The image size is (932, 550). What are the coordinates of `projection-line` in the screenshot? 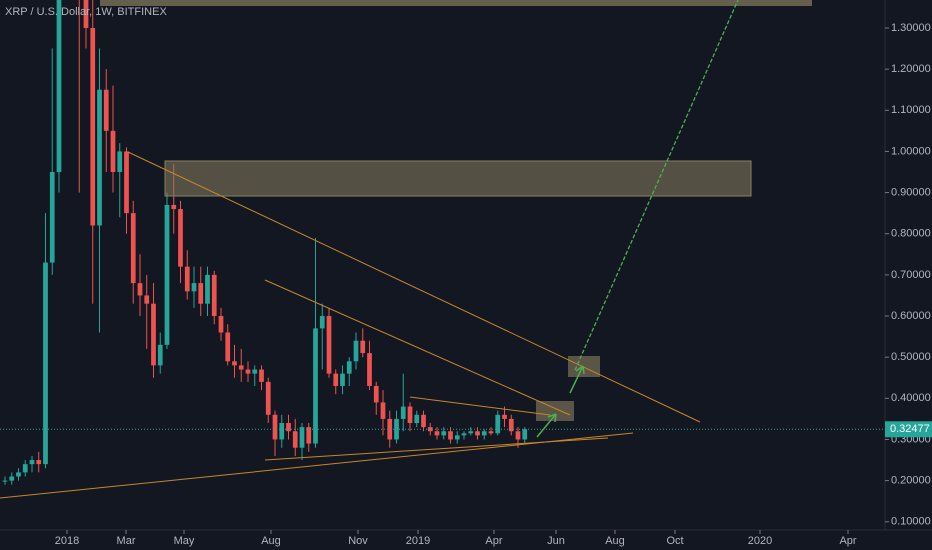 It's located at (656, 185).